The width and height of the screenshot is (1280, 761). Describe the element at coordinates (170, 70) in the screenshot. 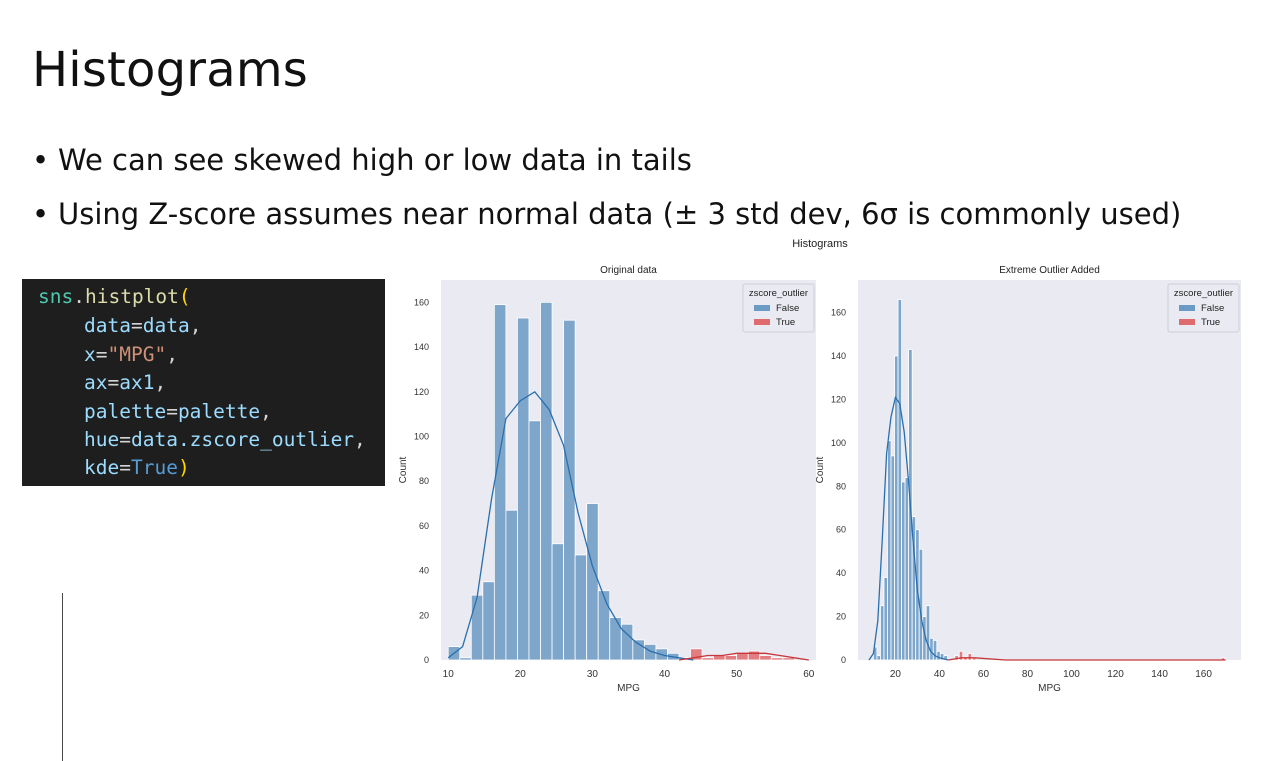

I see `slide-title: Histograms` at that location.